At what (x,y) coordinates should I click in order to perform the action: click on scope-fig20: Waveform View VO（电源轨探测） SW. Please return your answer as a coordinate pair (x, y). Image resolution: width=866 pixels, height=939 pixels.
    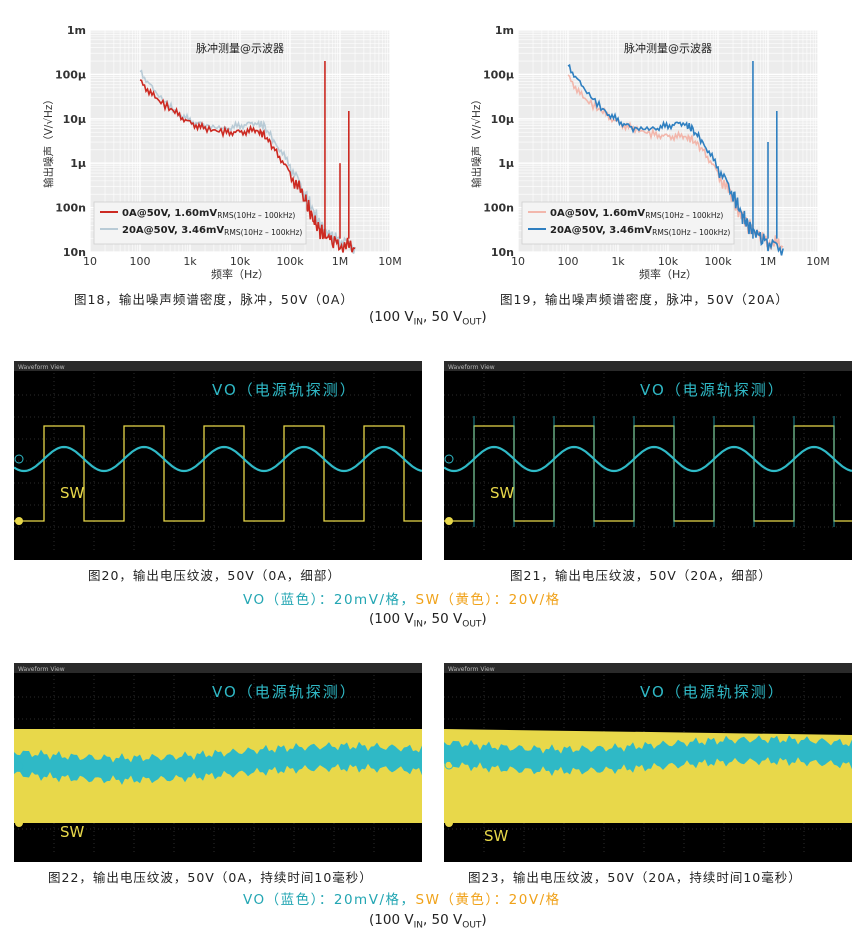
    Looking at the image, I should click on (218, 460).